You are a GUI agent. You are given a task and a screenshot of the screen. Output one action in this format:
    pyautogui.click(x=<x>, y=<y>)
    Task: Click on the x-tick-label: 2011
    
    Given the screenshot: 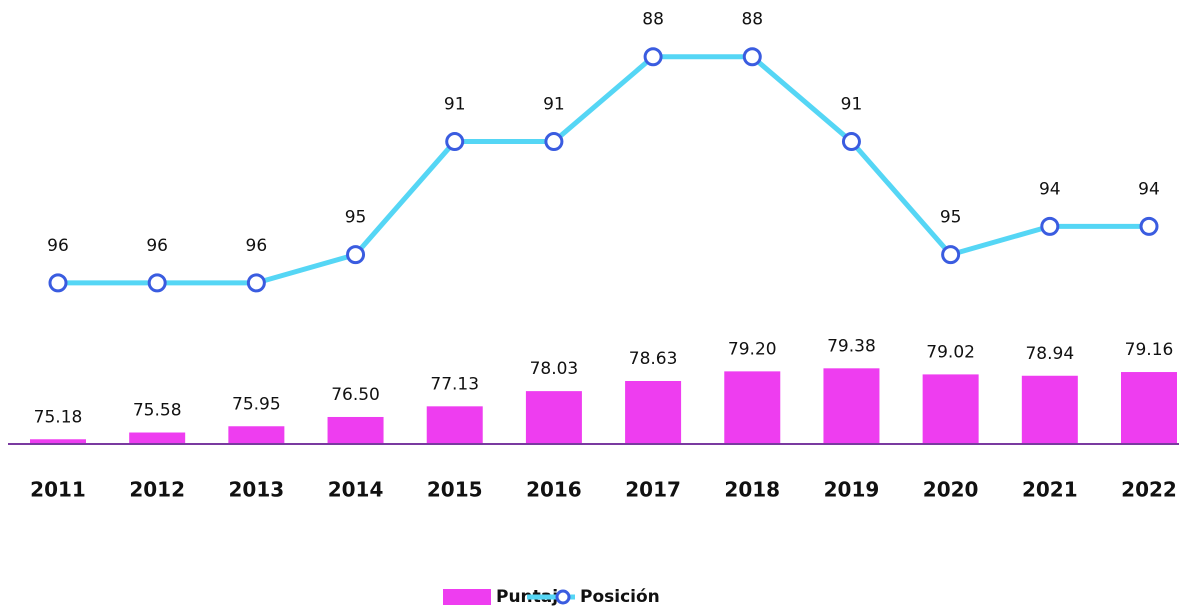 What is the action you would take?
    pyautogui.click(x=58, y=490)
    